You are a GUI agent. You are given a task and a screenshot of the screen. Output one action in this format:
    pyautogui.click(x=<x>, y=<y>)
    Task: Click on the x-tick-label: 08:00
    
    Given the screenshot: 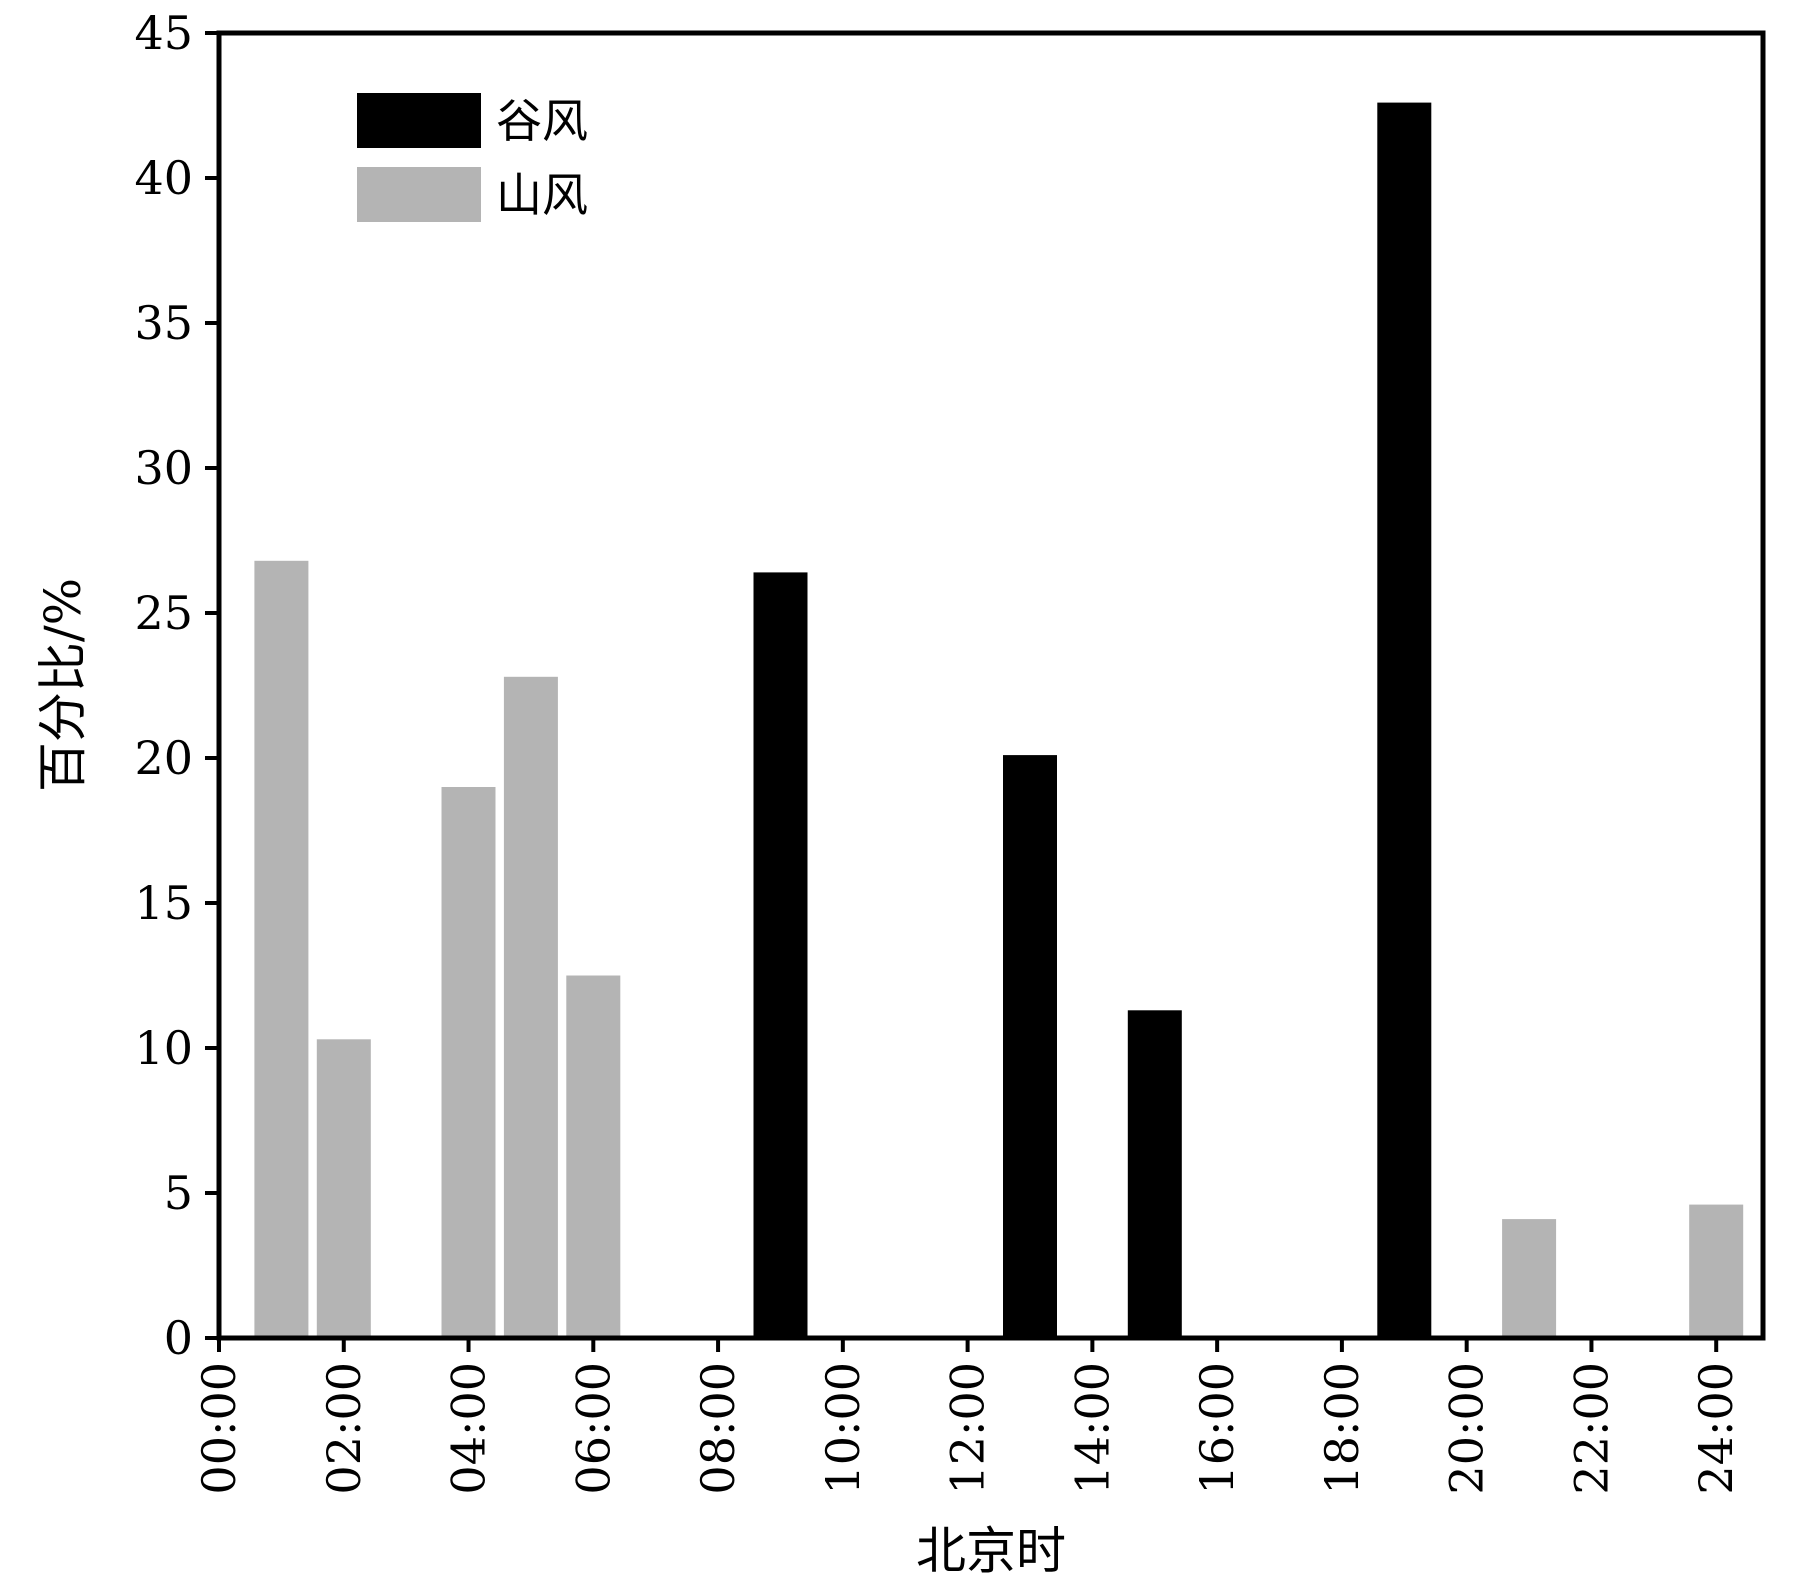 What is the action you would take?
    pyautogui.click(x=718, y=1428)
    